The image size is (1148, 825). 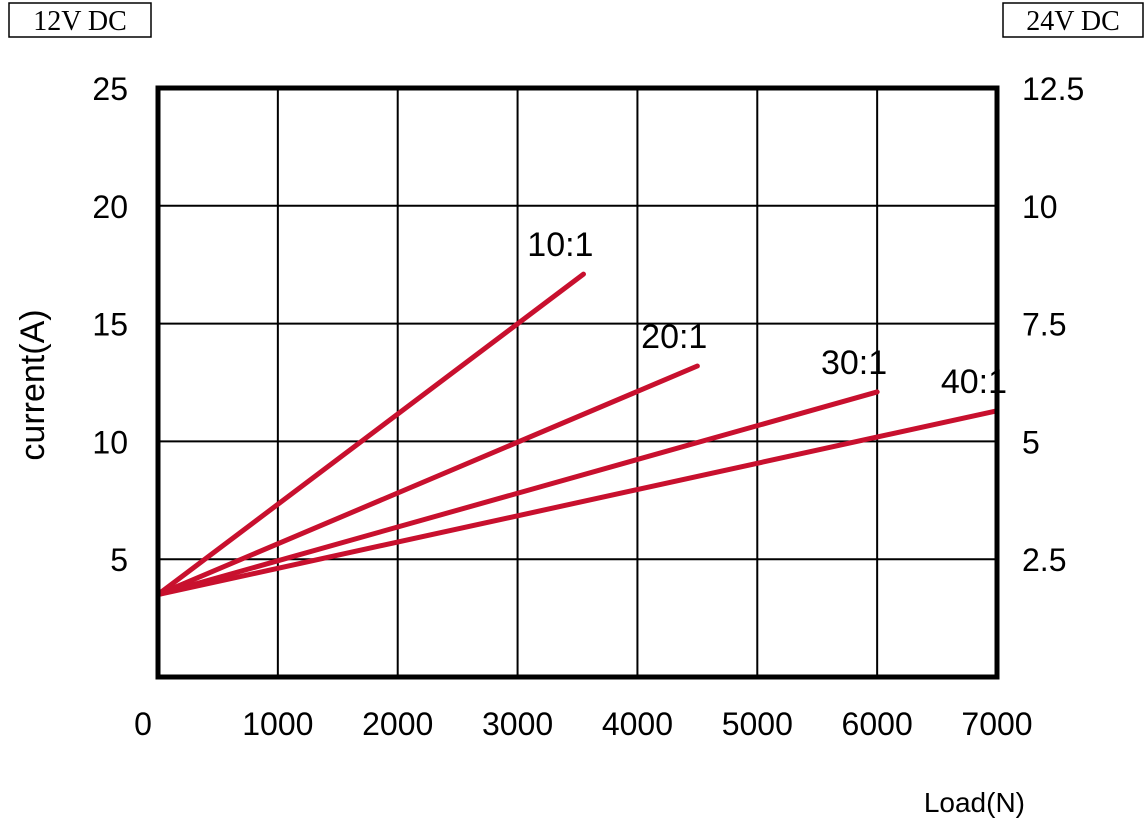 What do you see at coordinates (110, 442) in the screenshot?
I see `y-tick-label: 10` at bounding box center [110, 442].